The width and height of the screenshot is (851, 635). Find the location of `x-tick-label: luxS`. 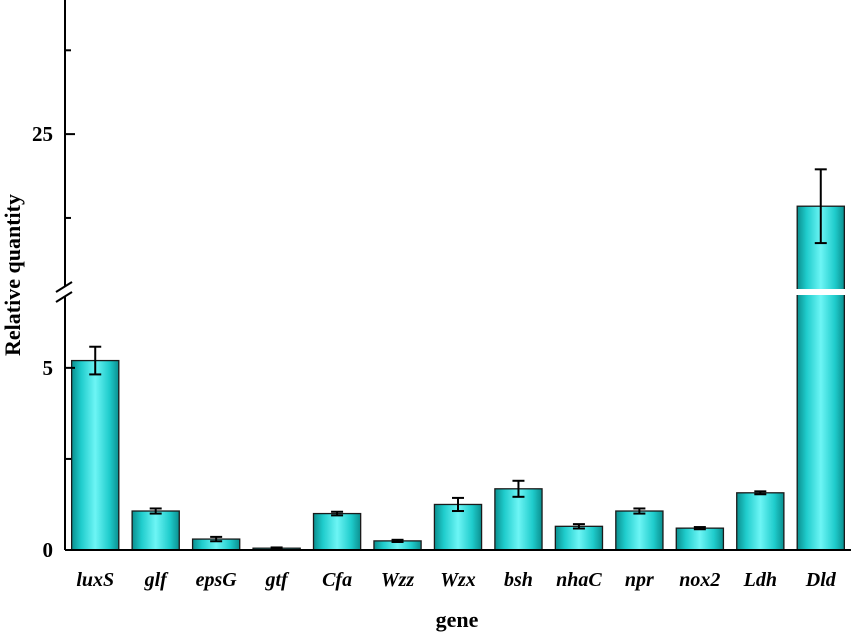

x-tick-label: luxS is located at coordinates (95, 580).